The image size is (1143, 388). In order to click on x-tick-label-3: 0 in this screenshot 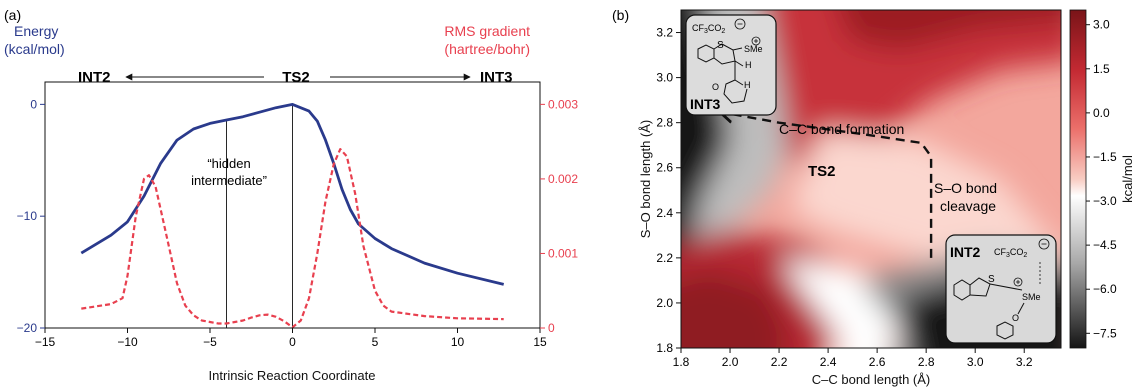, I will do `click(292, 342)`.